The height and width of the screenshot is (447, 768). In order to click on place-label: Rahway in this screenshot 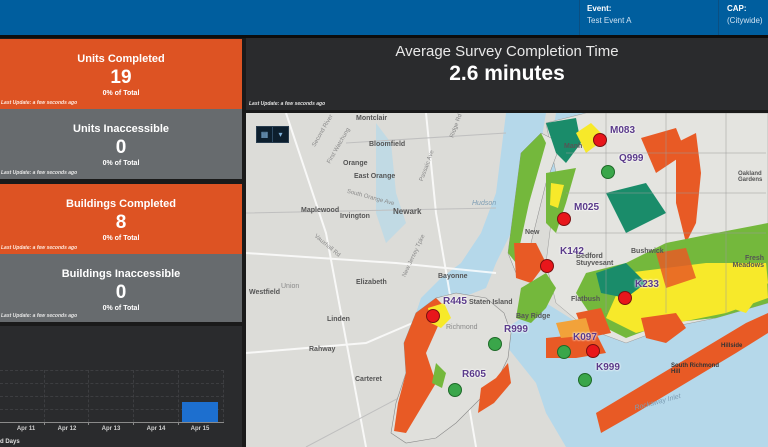, I will do `click(322, 349)`.